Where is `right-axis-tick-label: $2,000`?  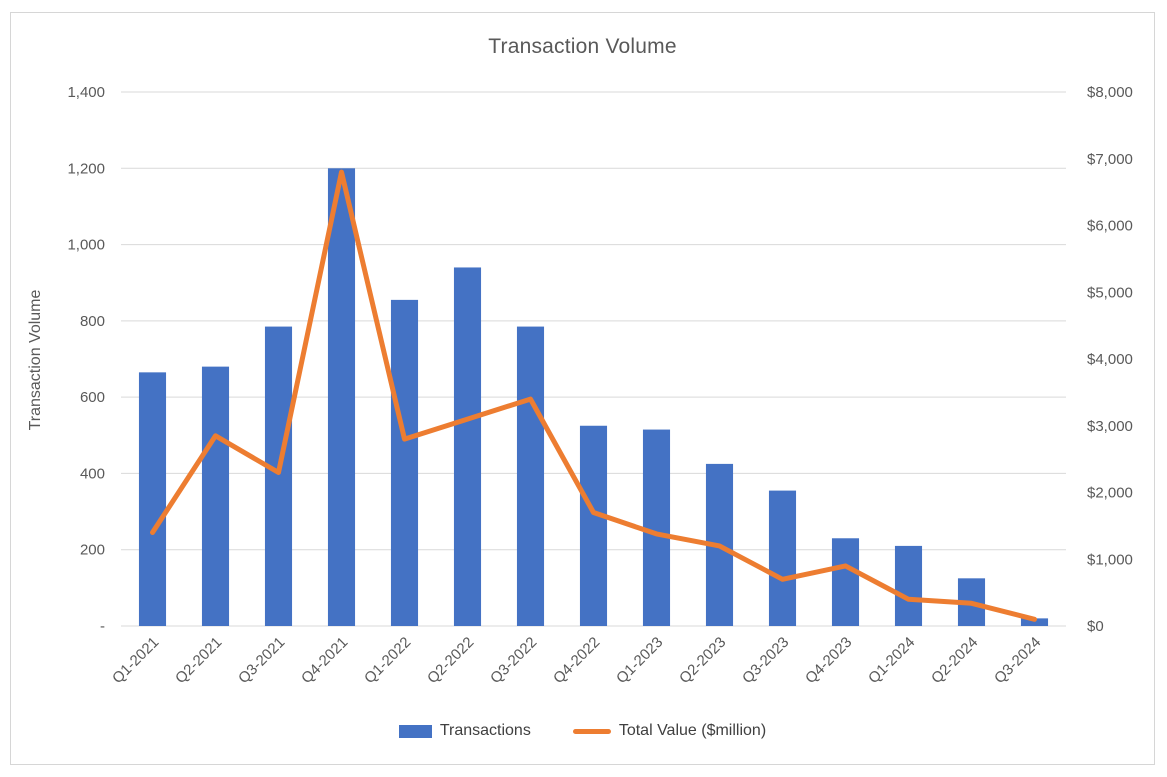
right-axis-tick-label: $2,000 is located at coordinates (1110, 493).